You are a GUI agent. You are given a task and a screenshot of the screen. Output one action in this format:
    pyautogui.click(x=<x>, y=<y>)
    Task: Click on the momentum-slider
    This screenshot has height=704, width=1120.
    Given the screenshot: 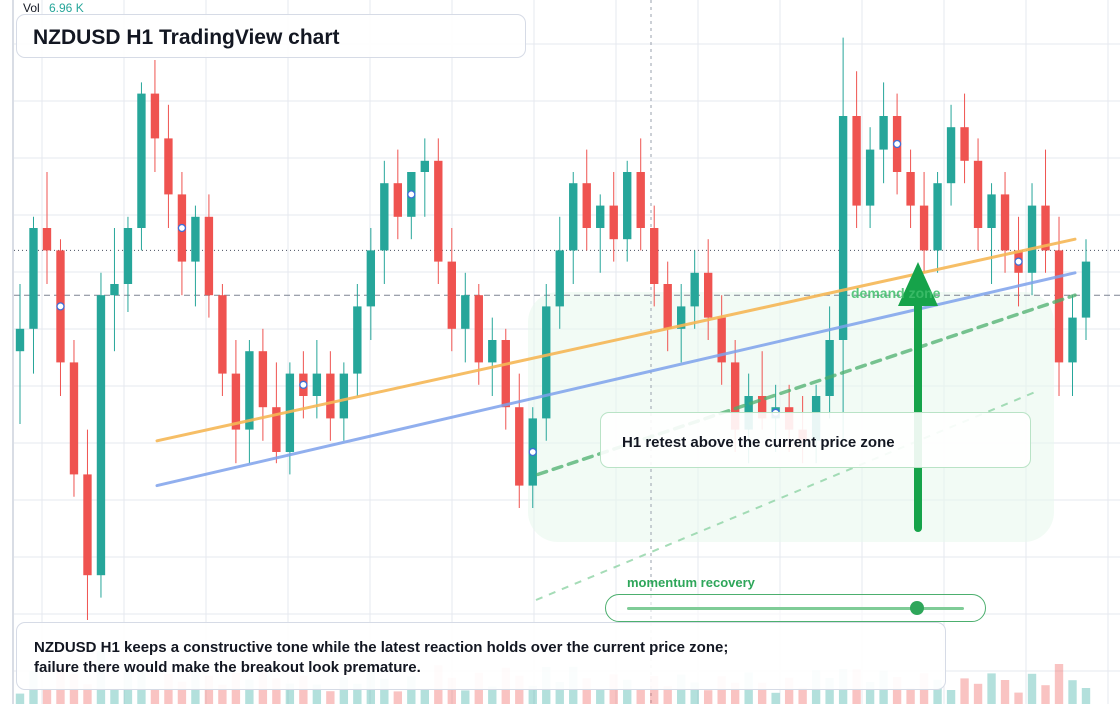 What is the action you would take?
    pyautogui.click(x=795, y=608)
    